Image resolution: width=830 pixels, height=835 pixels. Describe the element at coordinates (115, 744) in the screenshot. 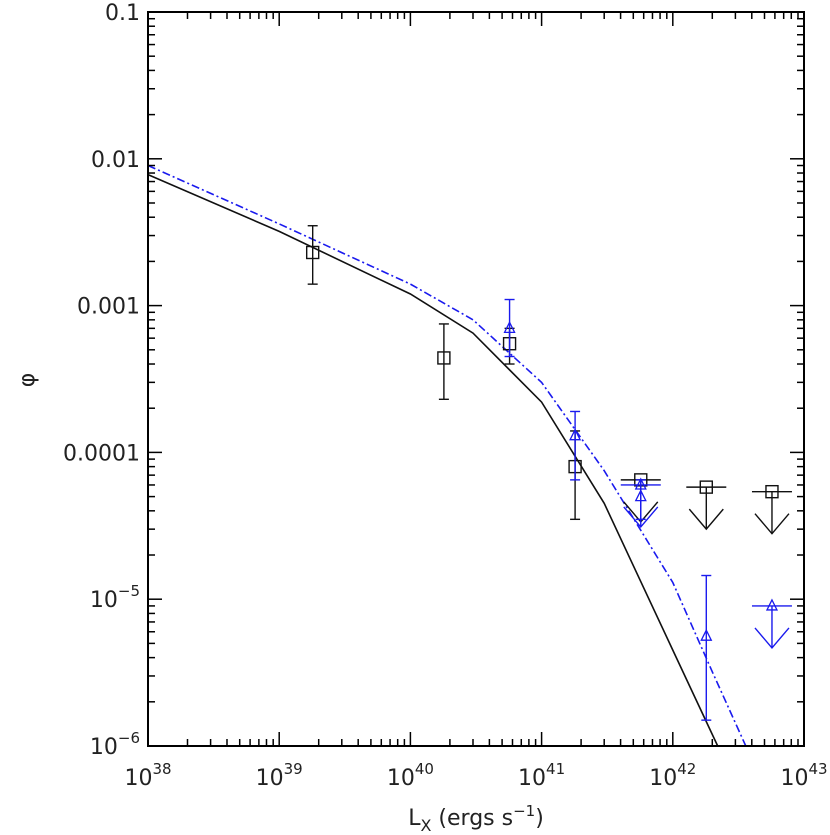

I see `y-tick-label: 10⁻⁶` at that location.